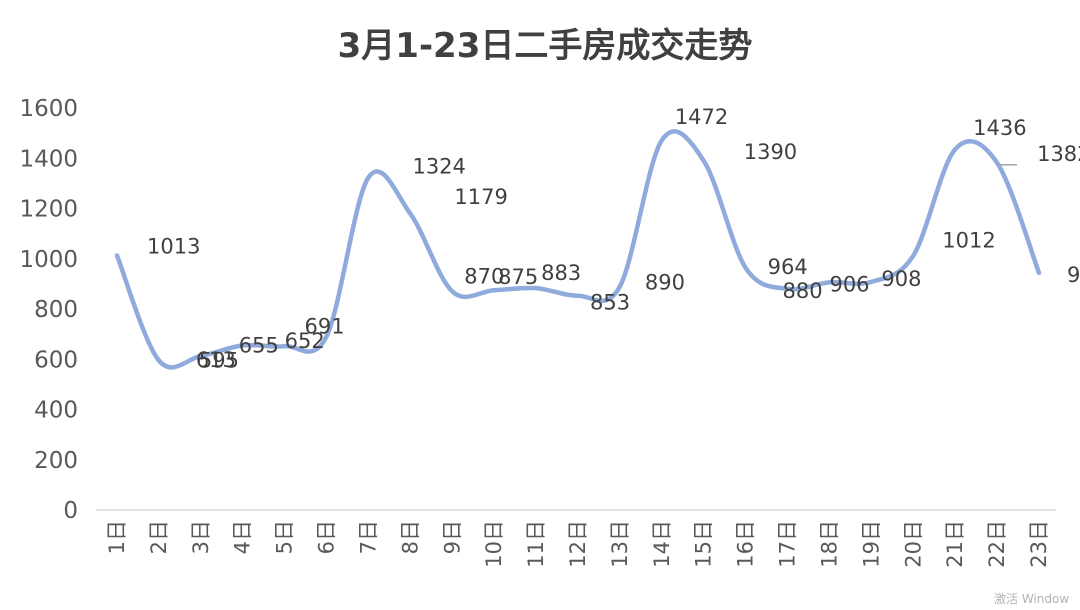 The height and width of the screenshot is (610, 1080). What do you see at coordinates (305, 341) in the screenshot?
I see `data-label: 652` at bounding box center [305, 341].